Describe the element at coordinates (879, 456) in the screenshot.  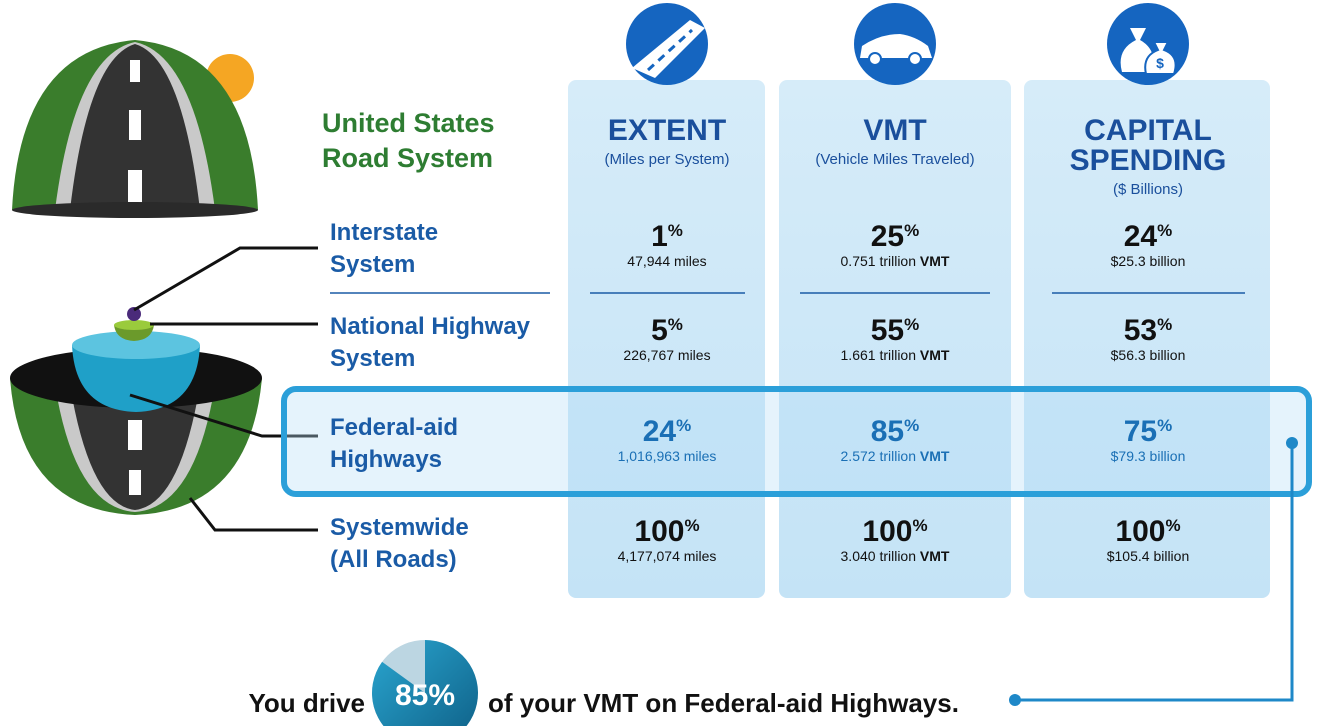
I see `detail: 2.572 trillion` at that location.